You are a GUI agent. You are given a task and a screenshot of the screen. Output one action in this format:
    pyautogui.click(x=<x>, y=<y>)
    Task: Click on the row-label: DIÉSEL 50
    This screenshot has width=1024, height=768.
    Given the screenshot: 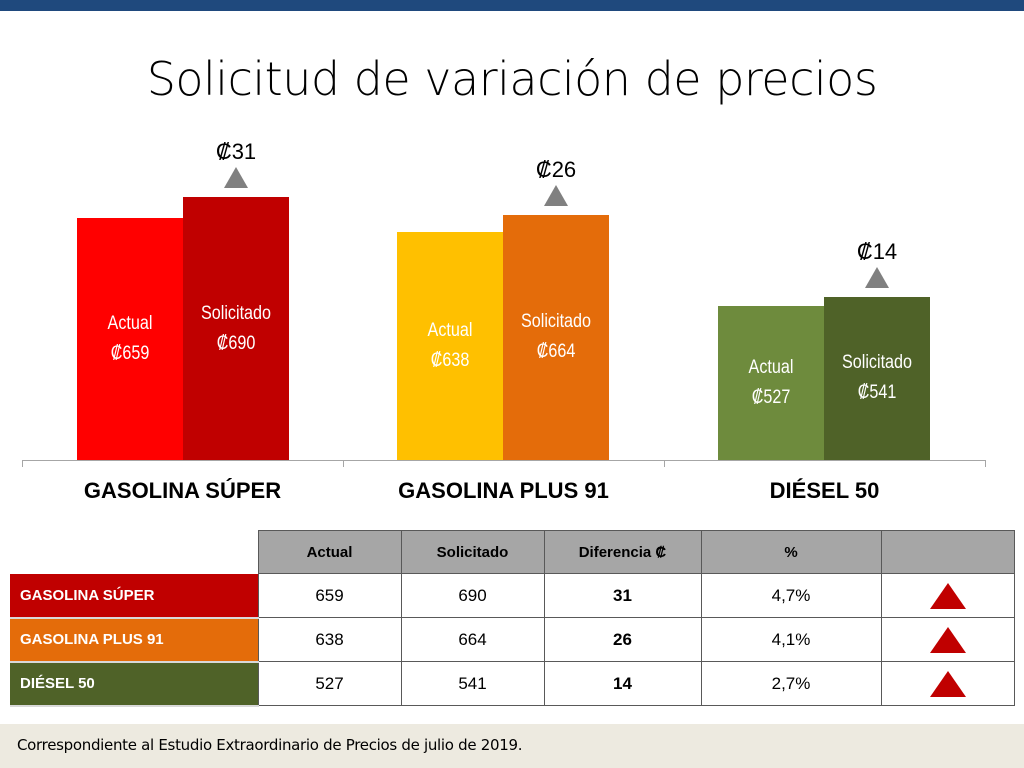 What is the action you would take?
    pyautogui.click(x=134, y=684)
    